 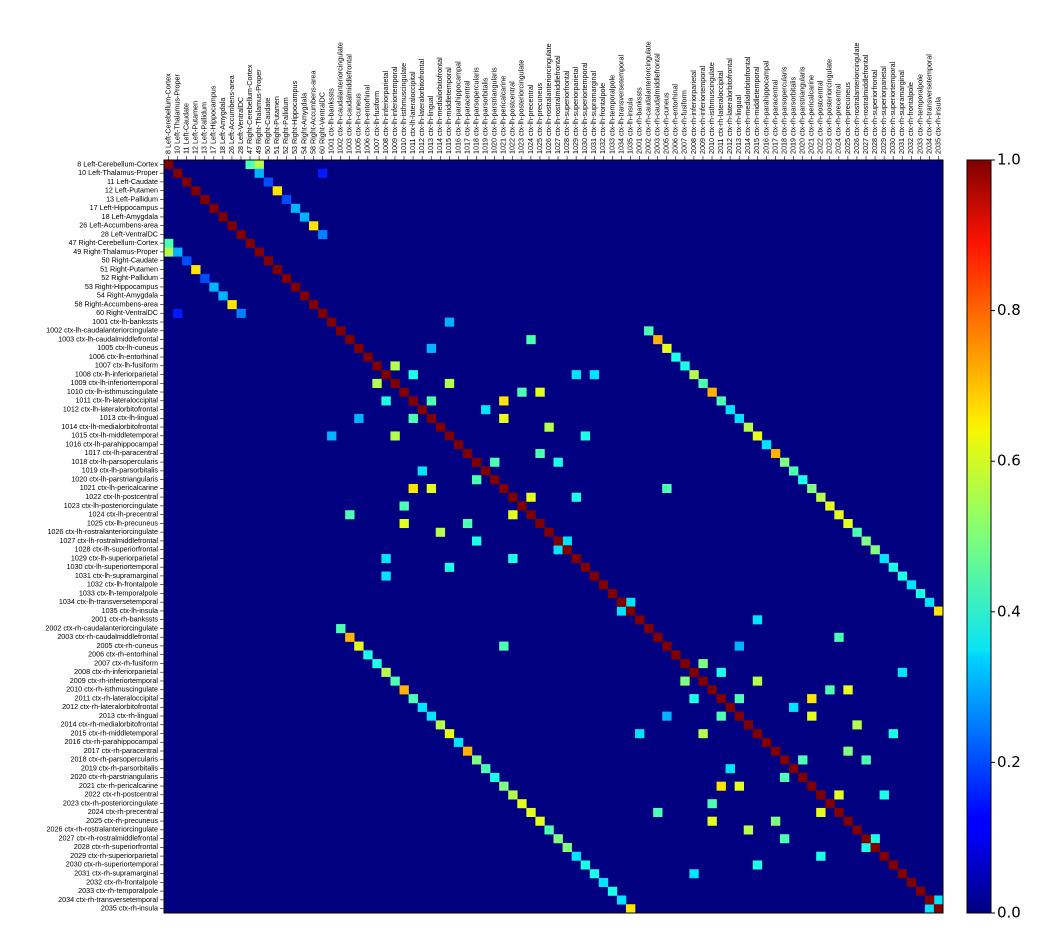 What do you see at coordinates (204, 128) in the screenshot?
I see `x-tick-label: 13 Left-Pallidum` at bounding box center [204, 128].